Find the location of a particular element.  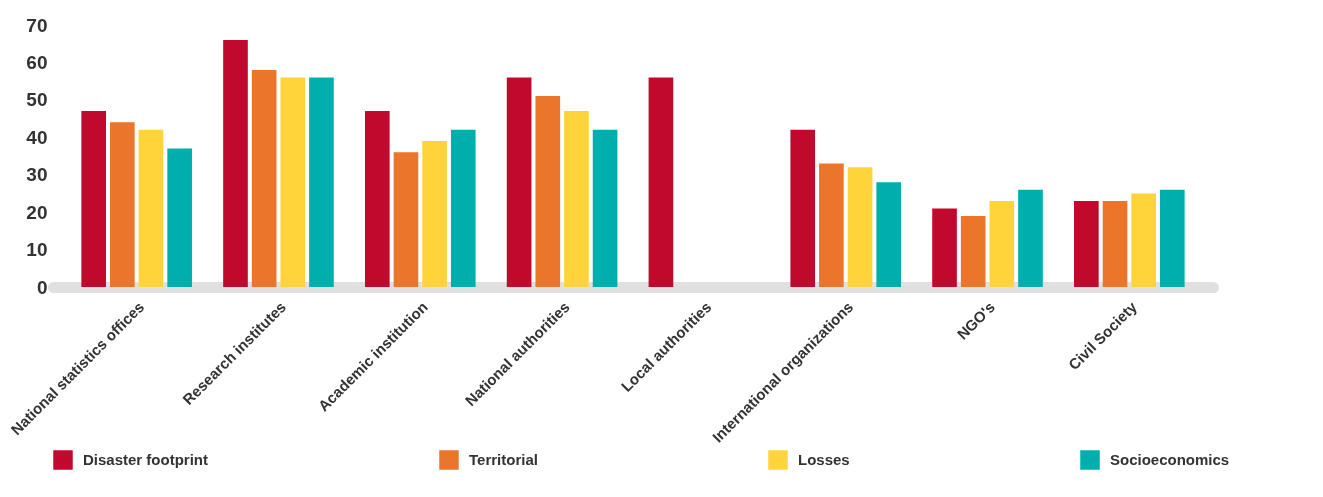

legend-label: Territorial is located at coordinates (503, 459).